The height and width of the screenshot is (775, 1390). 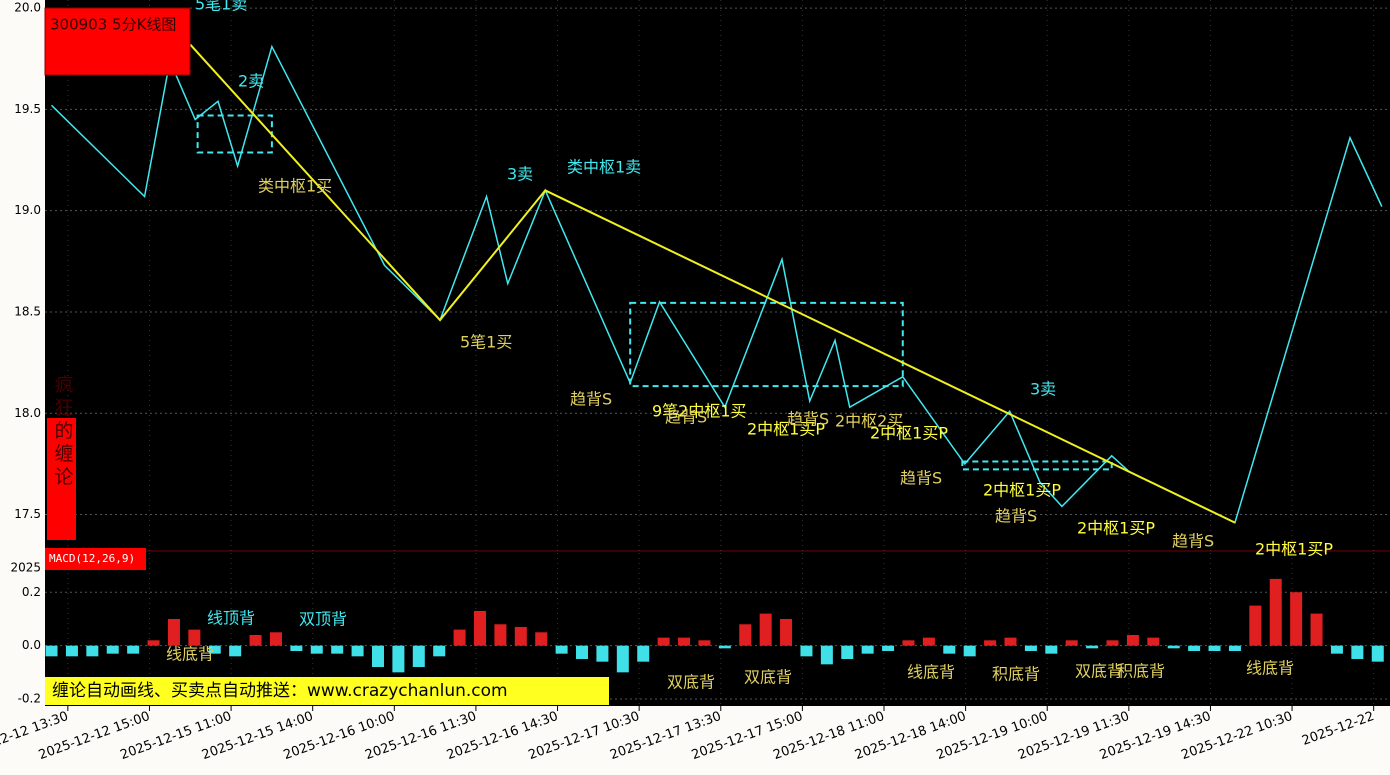 I want to click on x-tick-label: 2025-12-22, so click(x=1338, y=729).